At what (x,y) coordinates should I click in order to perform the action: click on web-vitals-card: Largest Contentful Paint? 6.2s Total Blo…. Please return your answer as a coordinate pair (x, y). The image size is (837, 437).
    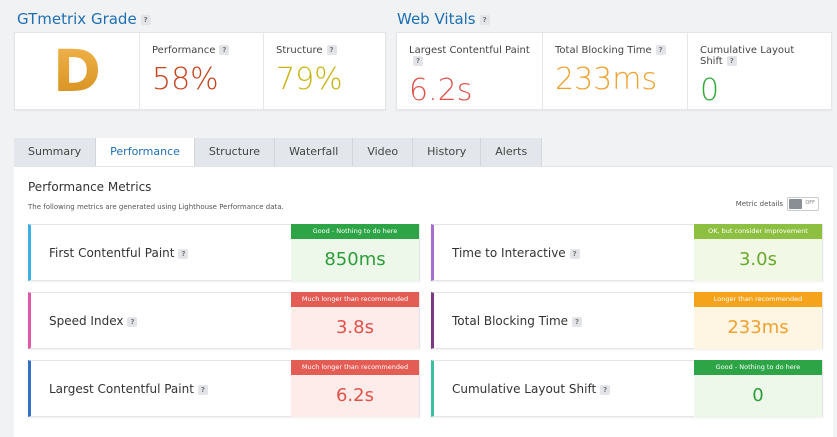
    Looking at the image, I should click on (614, 71).